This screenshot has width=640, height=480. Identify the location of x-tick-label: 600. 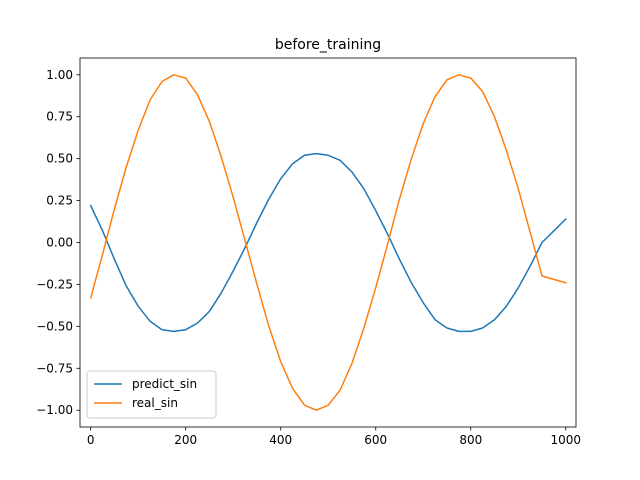
(375, 440).